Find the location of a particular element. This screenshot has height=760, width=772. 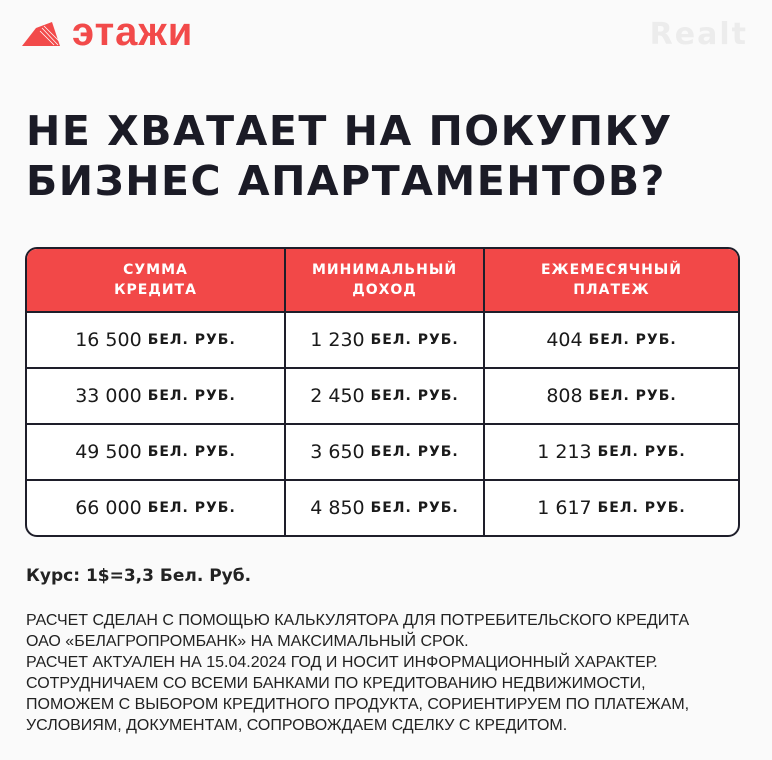

title-line-1: НЕ ХВАТАЕТ НА ПОКУПКУ is located at coordinates (349, 131).